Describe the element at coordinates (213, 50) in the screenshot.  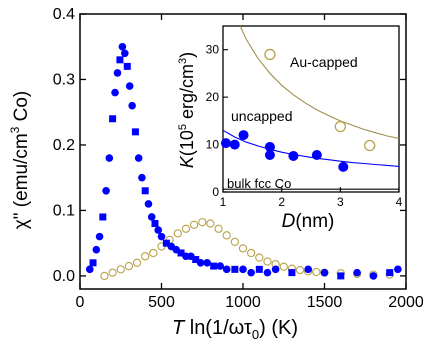
I see `inset-y-tick-label: 30` at that location.